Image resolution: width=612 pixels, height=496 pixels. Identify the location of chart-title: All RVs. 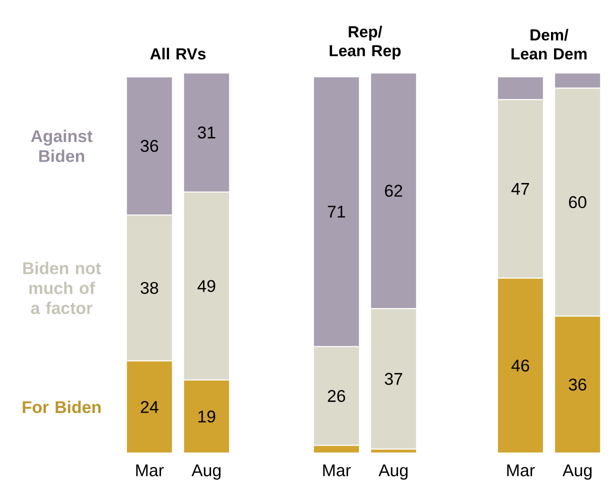
(178, 54).